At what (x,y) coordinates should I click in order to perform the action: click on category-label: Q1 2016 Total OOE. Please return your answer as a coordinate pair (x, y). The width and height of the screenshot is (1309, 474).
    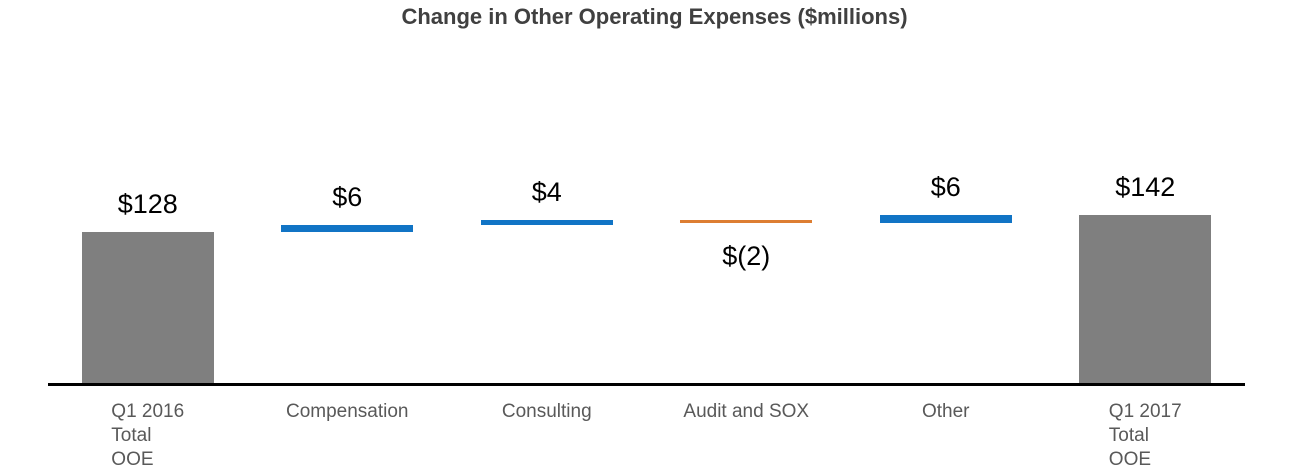
    Looking at the image, I should click on (148, 436).